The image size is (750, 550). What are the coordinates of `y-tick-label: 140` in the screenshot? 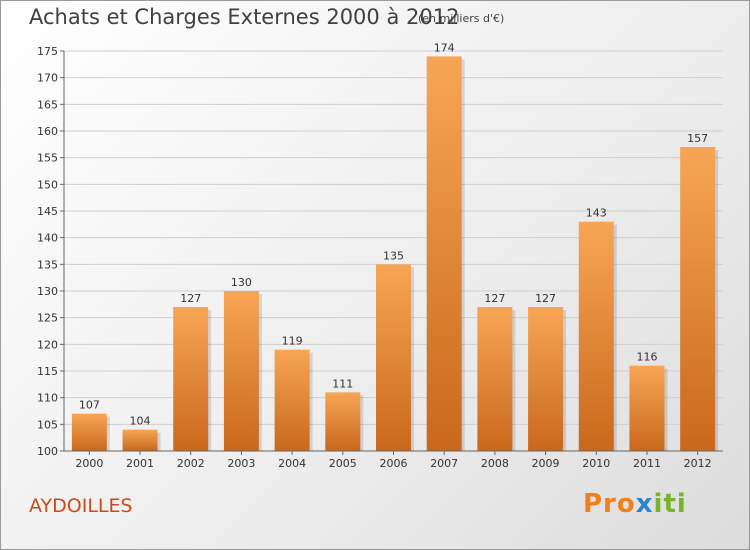 It's located at (47, 238).